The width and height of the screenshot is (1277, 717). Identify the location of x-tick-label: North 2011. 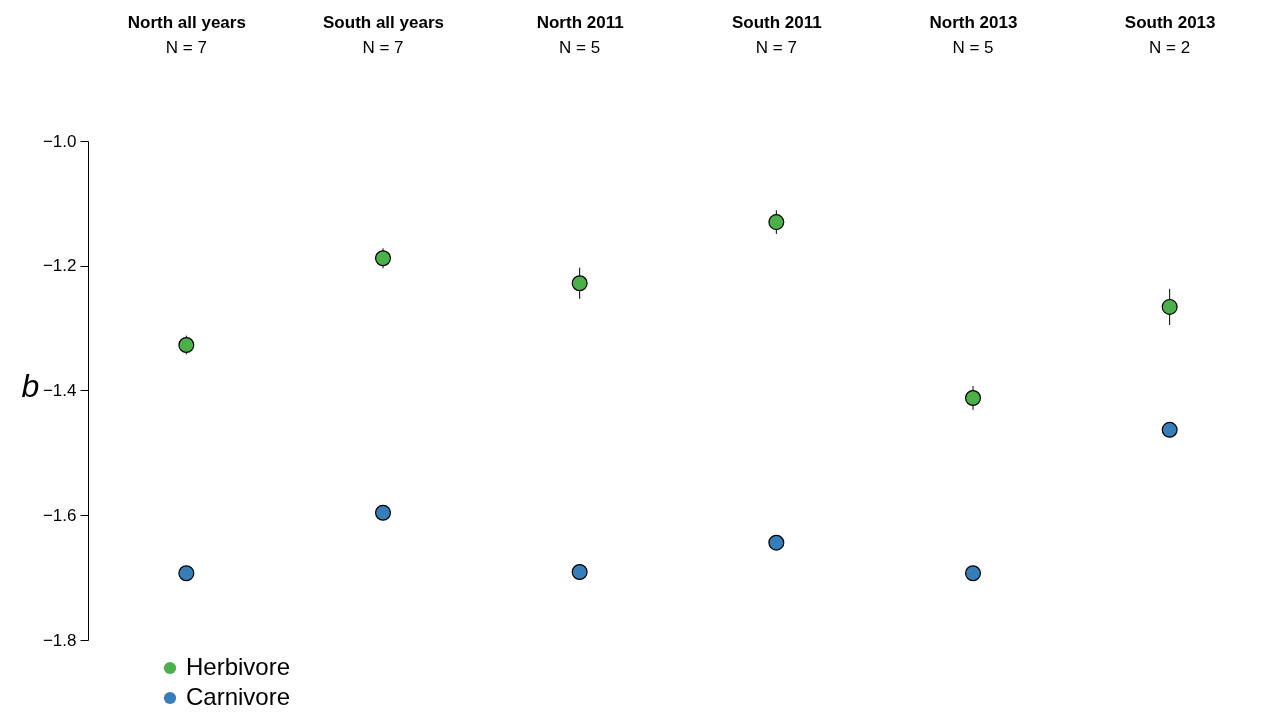
(580, 22).